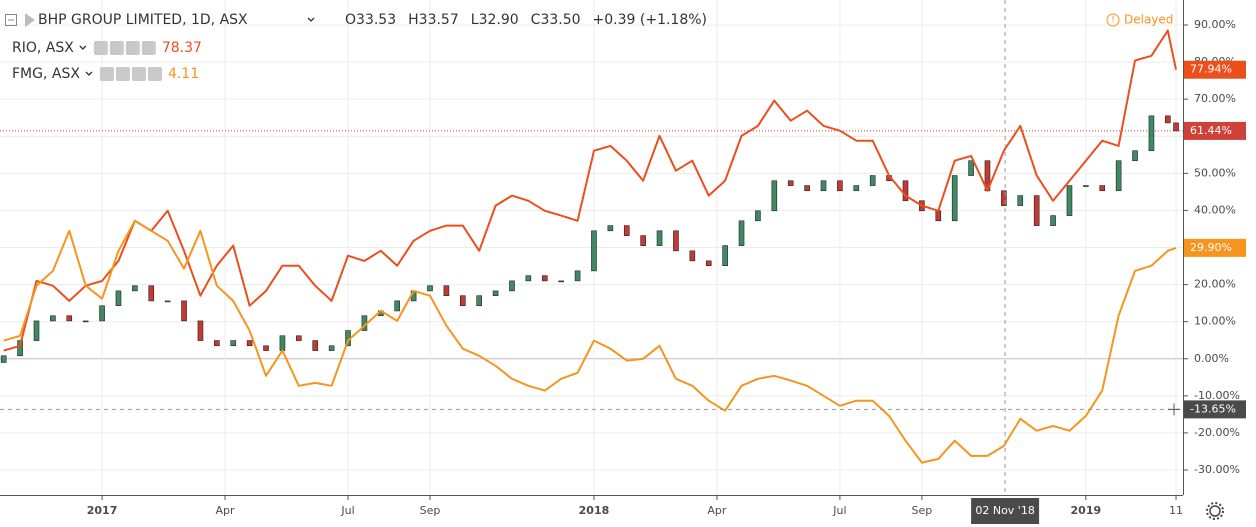 This screenshot has height=527, width=1256. I want to click on legend-name: RIO, ASX, so click(43, 48).